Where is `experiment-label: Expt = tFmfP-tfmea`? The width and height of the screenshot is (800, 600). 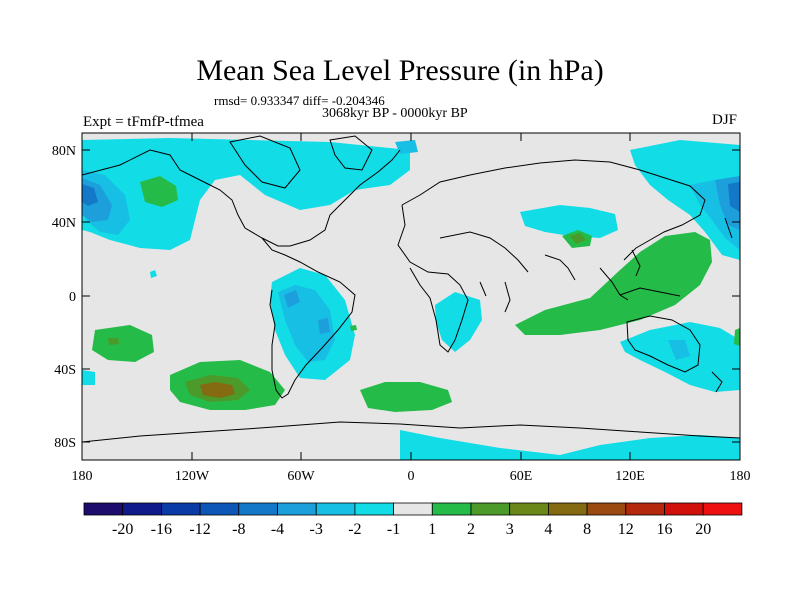 experiment-label: Expt = tFmfP-tfmea is located at coordinates (143, 122).